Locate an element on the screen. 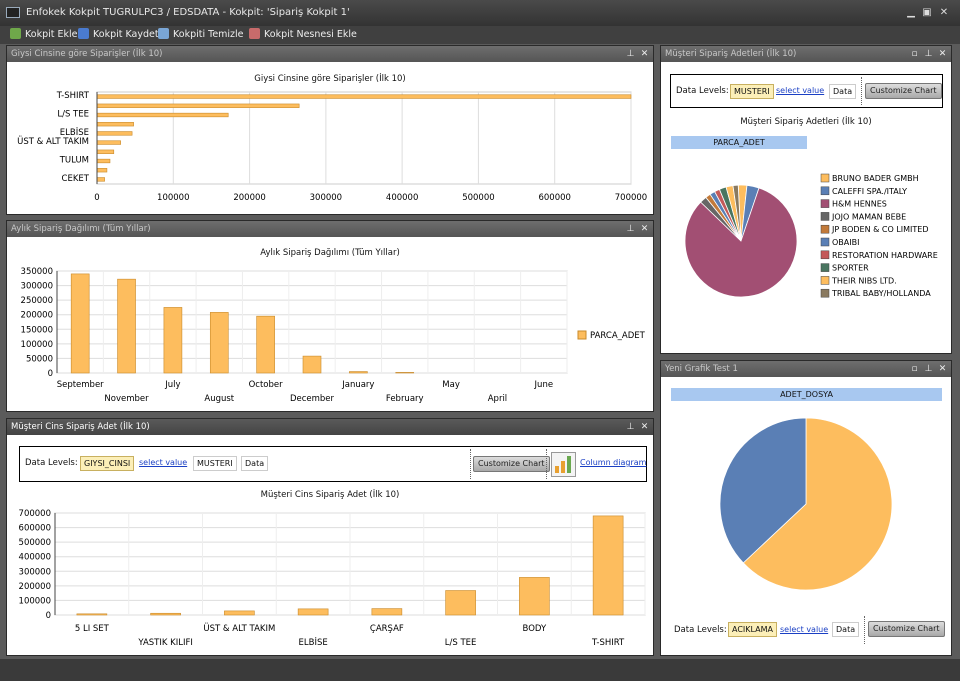  x-tick-label: April is located at coordinates (497, 399).